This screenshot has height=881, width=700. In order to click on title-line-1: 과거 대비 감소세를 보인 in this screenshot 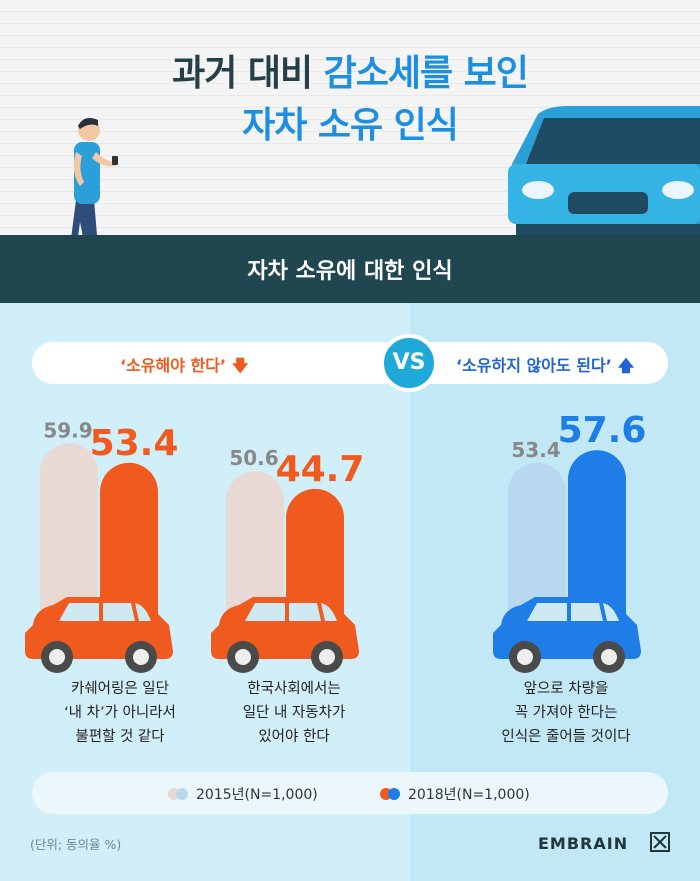, I will do `click(350, 70)`.